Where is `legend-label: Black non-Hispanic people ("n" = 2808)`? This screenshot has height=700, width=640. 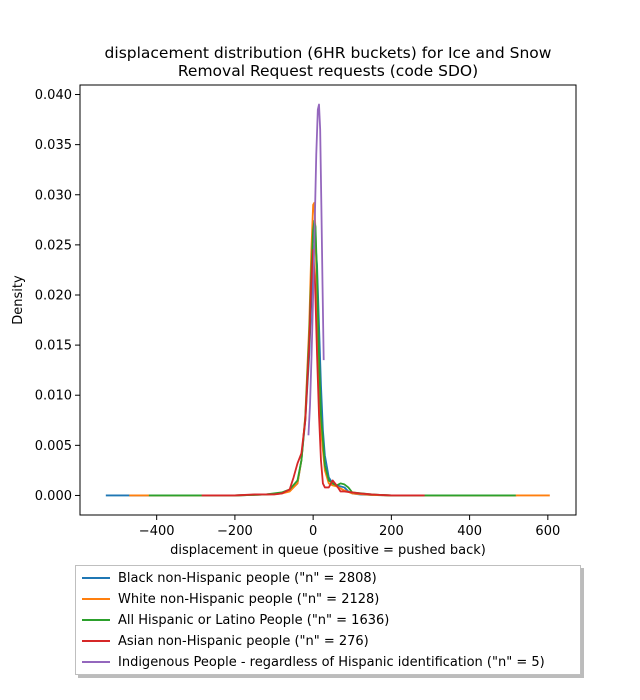
legend-label: Black non-Hispanic people ("n" = 2808) is located at coordinates (247, 578).